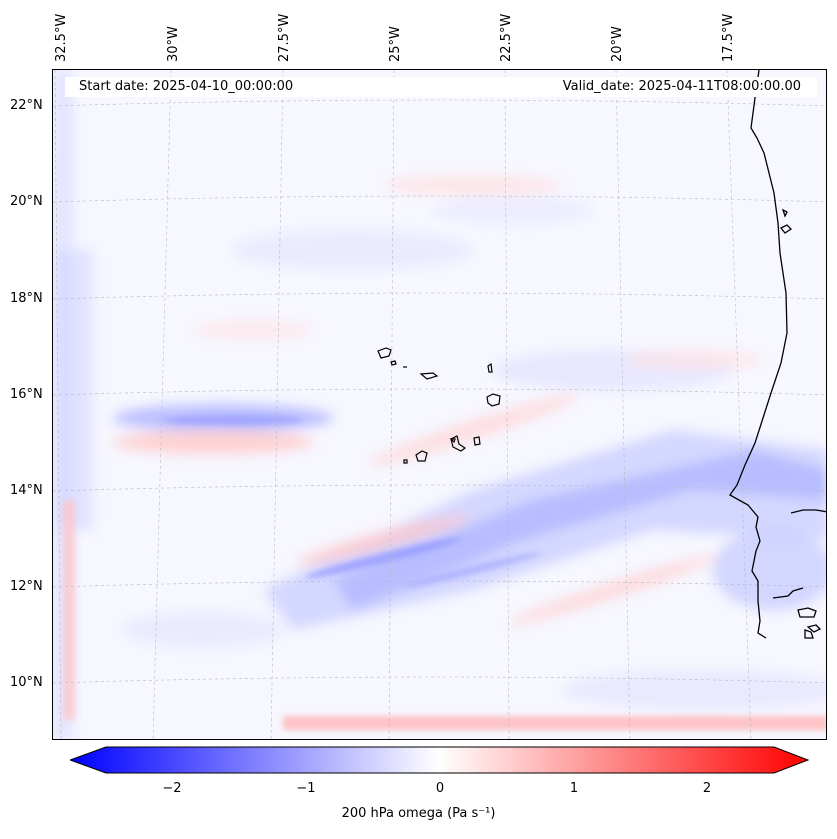 The image size is (837, 839). I want to click on lon-label-22-5w: 22.5°W, so click(506, 37).